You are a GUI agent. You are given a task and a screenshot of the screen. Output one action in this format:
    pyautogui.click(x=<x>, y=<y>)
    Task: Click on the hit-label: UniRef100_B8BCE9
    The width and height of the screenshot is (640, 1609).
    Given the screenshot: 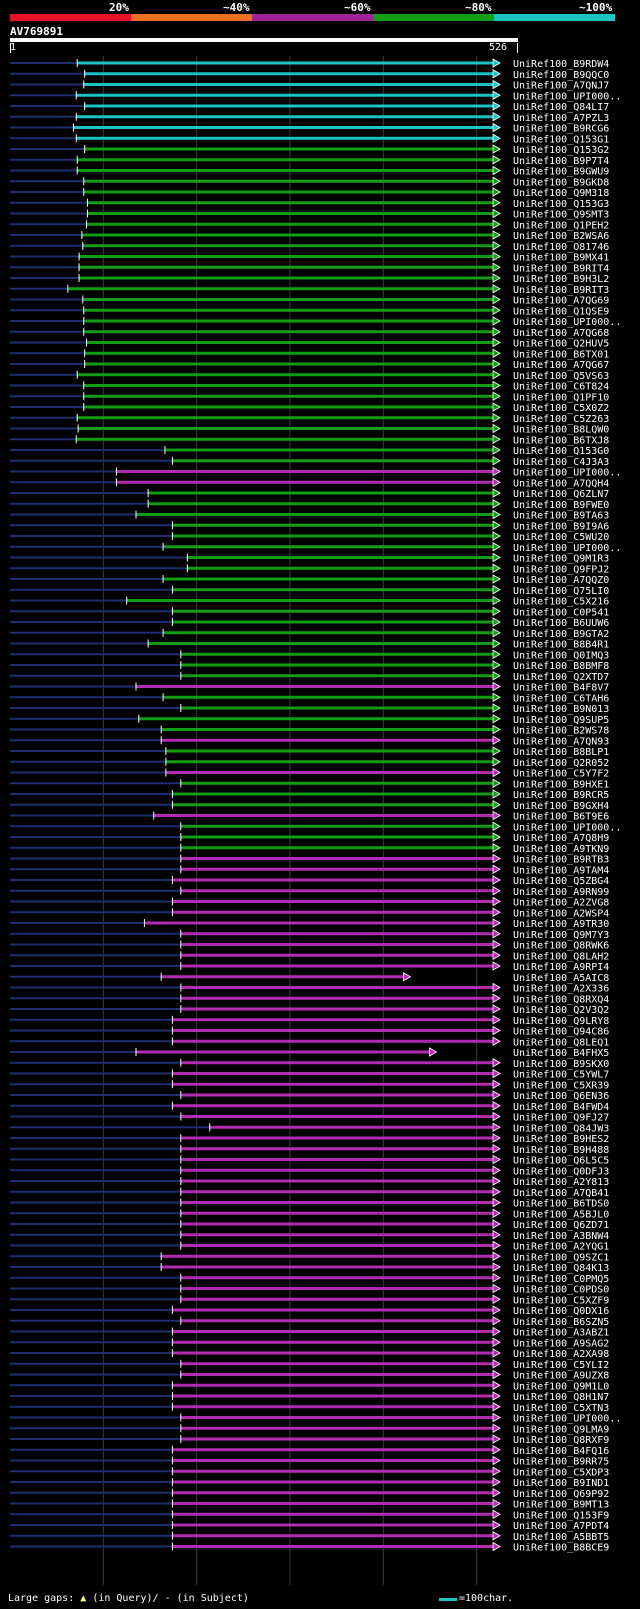 What is the action you would take?
    pyautogui.click(x=561, y=1548)
    